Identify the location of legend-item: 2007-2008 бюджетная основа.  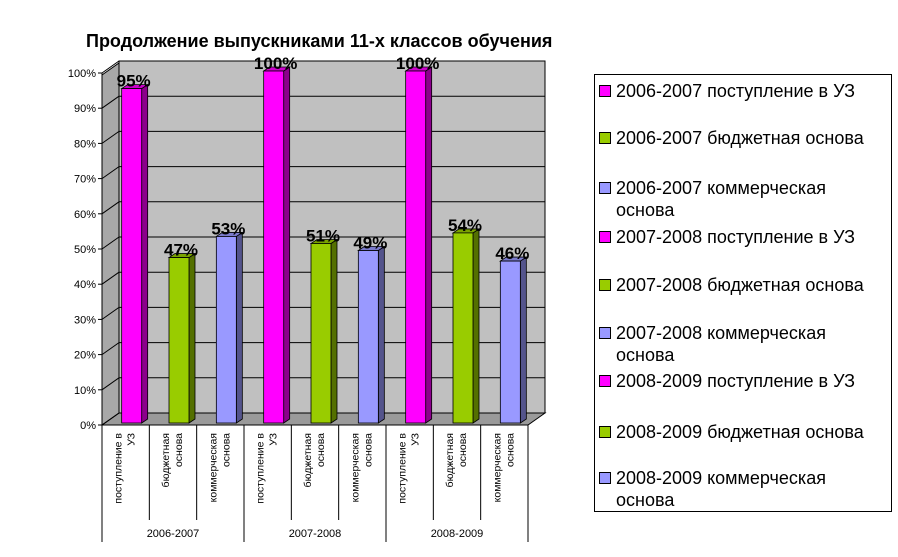
(743, 285).